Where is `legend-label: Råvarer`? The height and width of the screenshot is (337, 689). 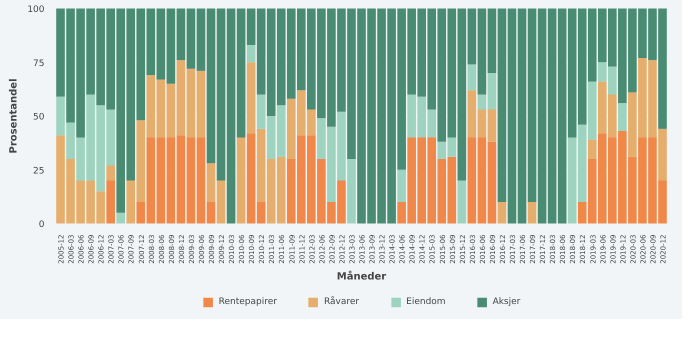
legend-label: Råvarer is located at coordinates (342, 302).